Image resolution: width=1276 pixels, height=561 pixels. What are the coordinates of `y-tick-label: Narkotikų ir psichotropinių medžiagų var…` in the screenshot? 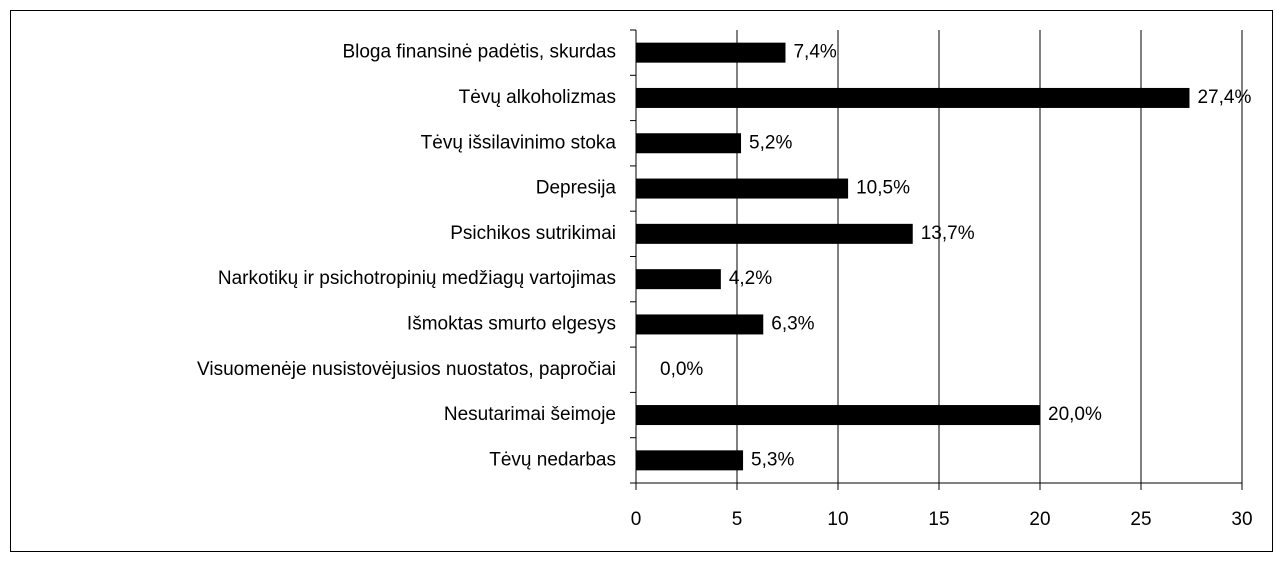 It's located at (417, 278).